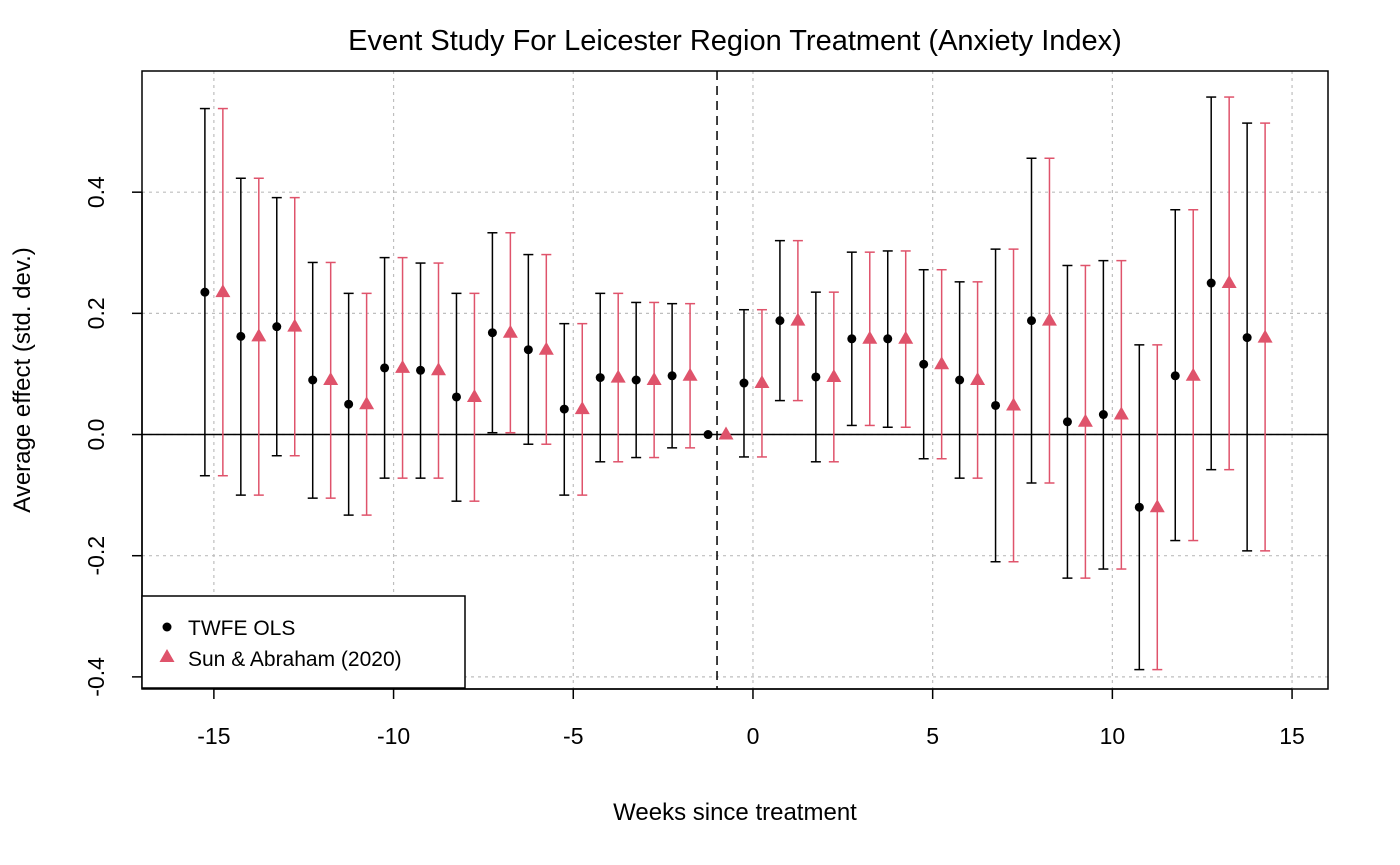  I want to click on y-tick-label: -0.4, so click(96, 677).